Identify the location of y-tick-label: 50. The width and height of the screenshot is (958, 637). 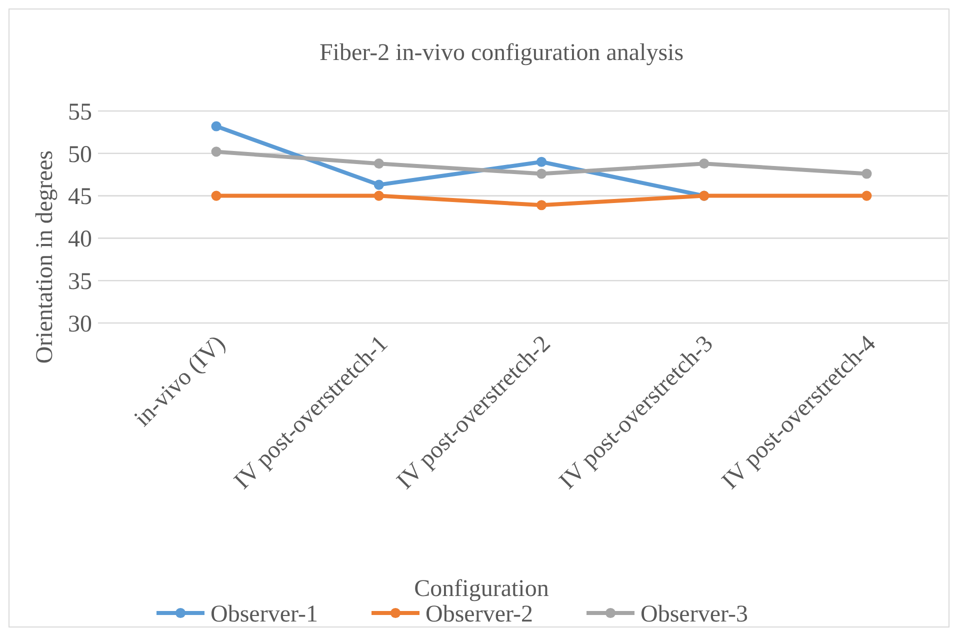
(80, 155).